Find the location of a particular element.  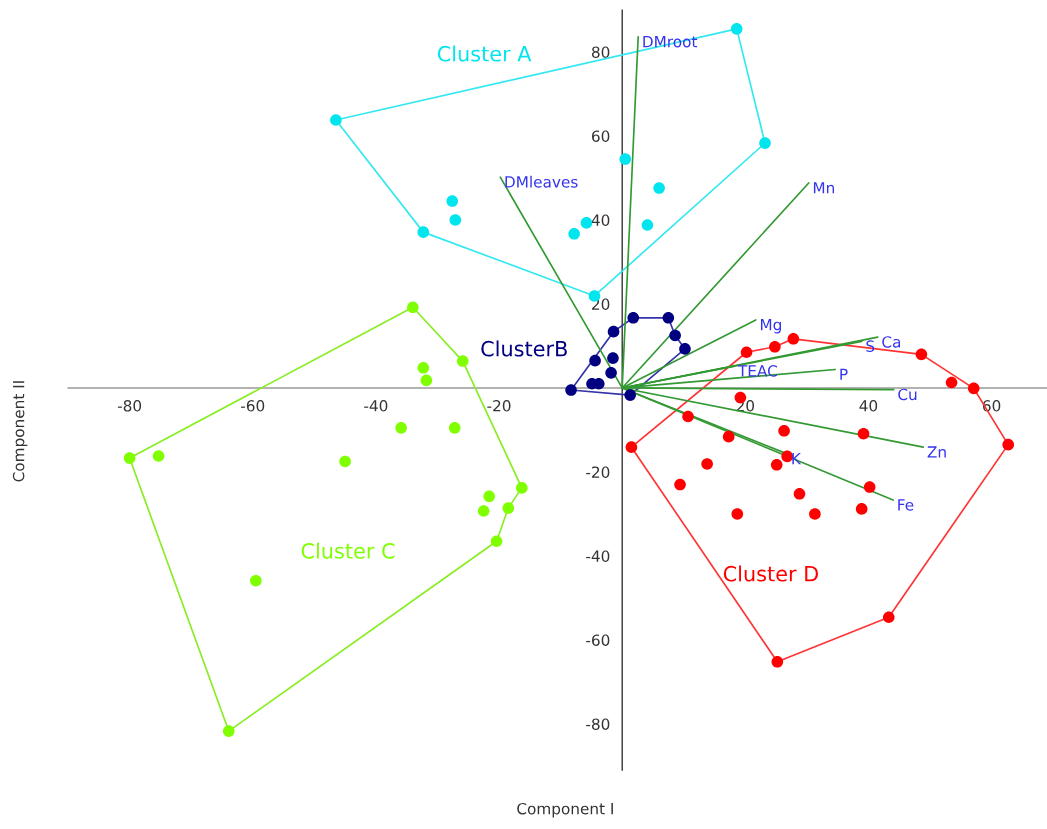

x-axis-title: Component I is located at coordinates (565, 810).